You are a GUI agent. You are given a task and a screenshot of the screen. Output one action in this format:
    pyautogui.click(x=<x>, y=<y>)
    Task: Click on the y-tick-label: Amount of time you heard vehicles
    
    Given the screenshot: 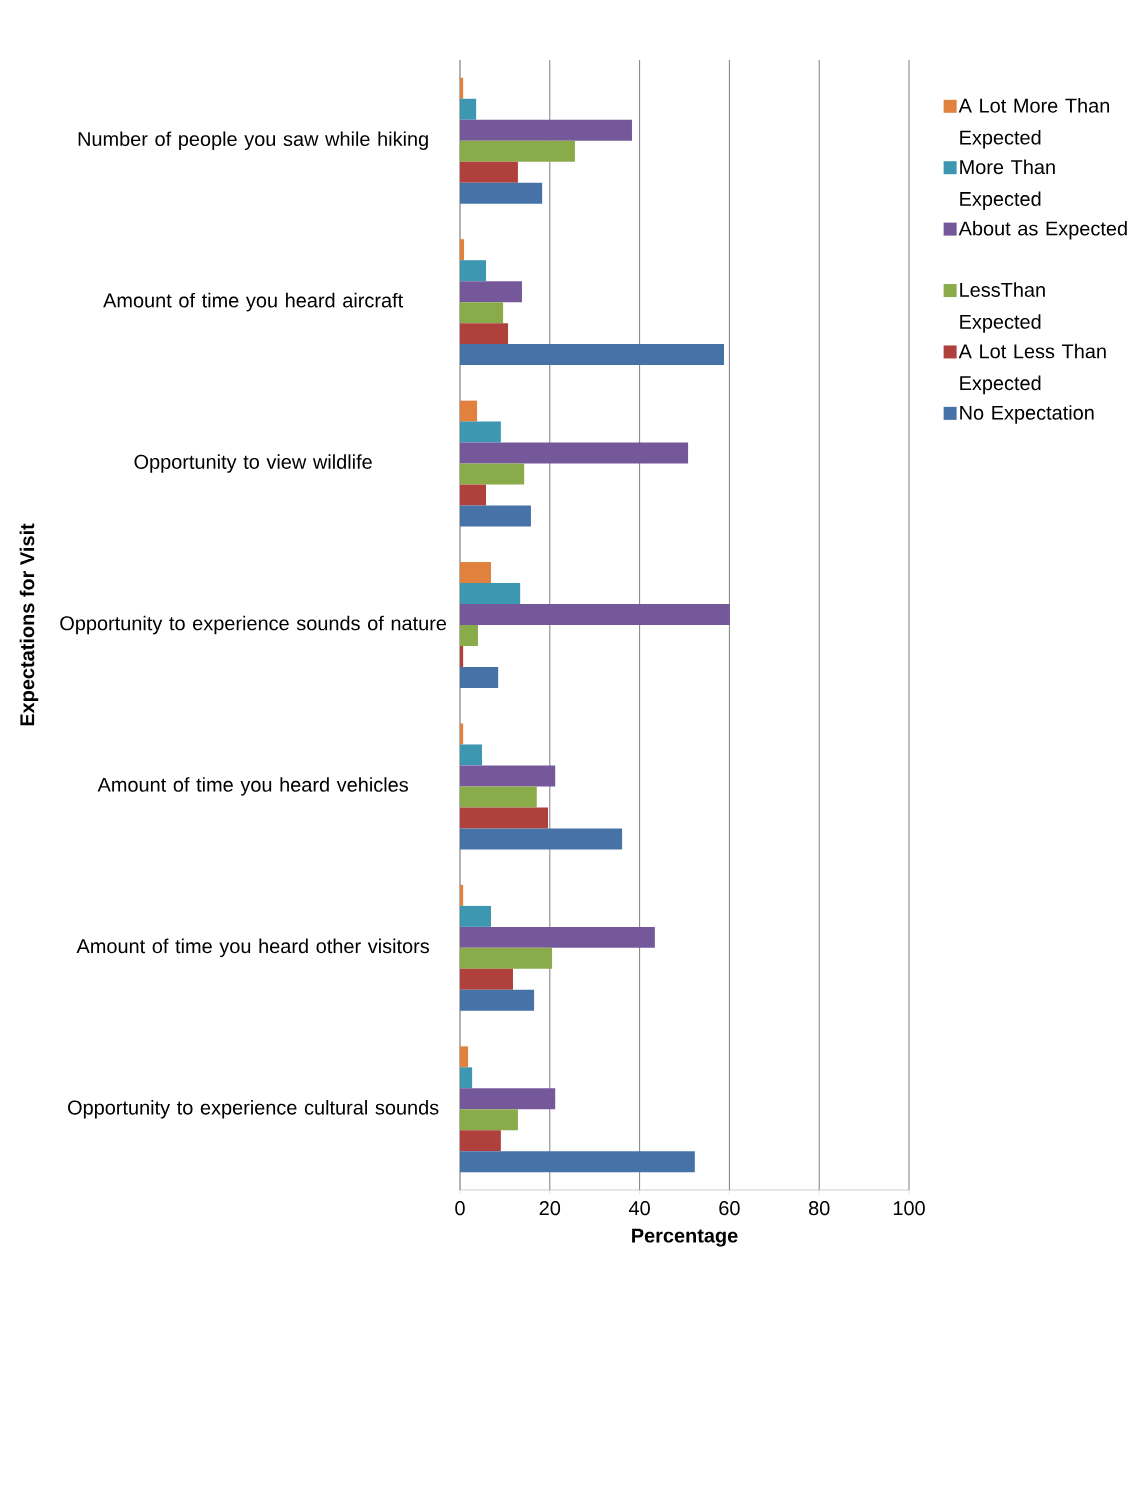 What is the action you would take?
    pyautogui.click(x=252, y=786)
    